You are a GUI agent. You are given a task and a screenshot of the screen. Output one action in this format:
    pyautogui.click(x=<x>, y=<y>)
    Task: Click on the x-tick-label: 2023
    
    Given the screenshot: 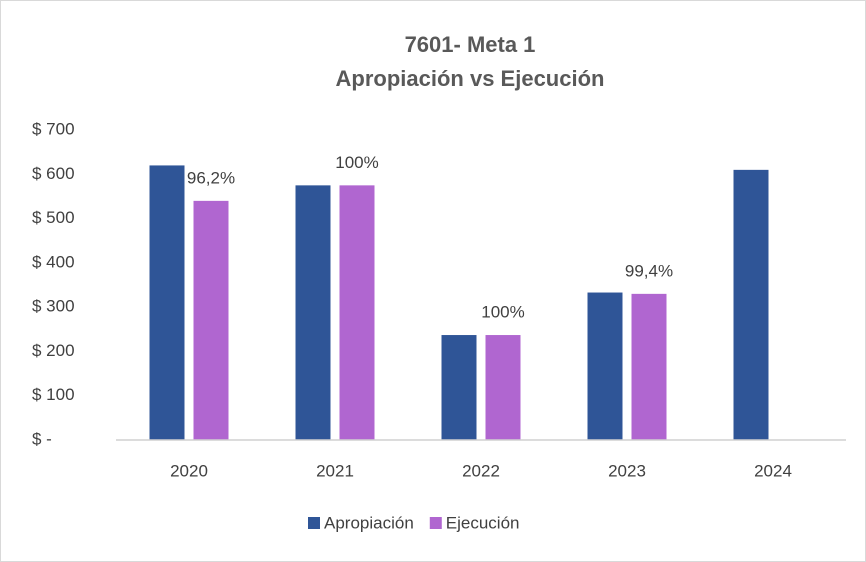 What is the action you would take?
    pyautogui.click(x=627, y=470)
    